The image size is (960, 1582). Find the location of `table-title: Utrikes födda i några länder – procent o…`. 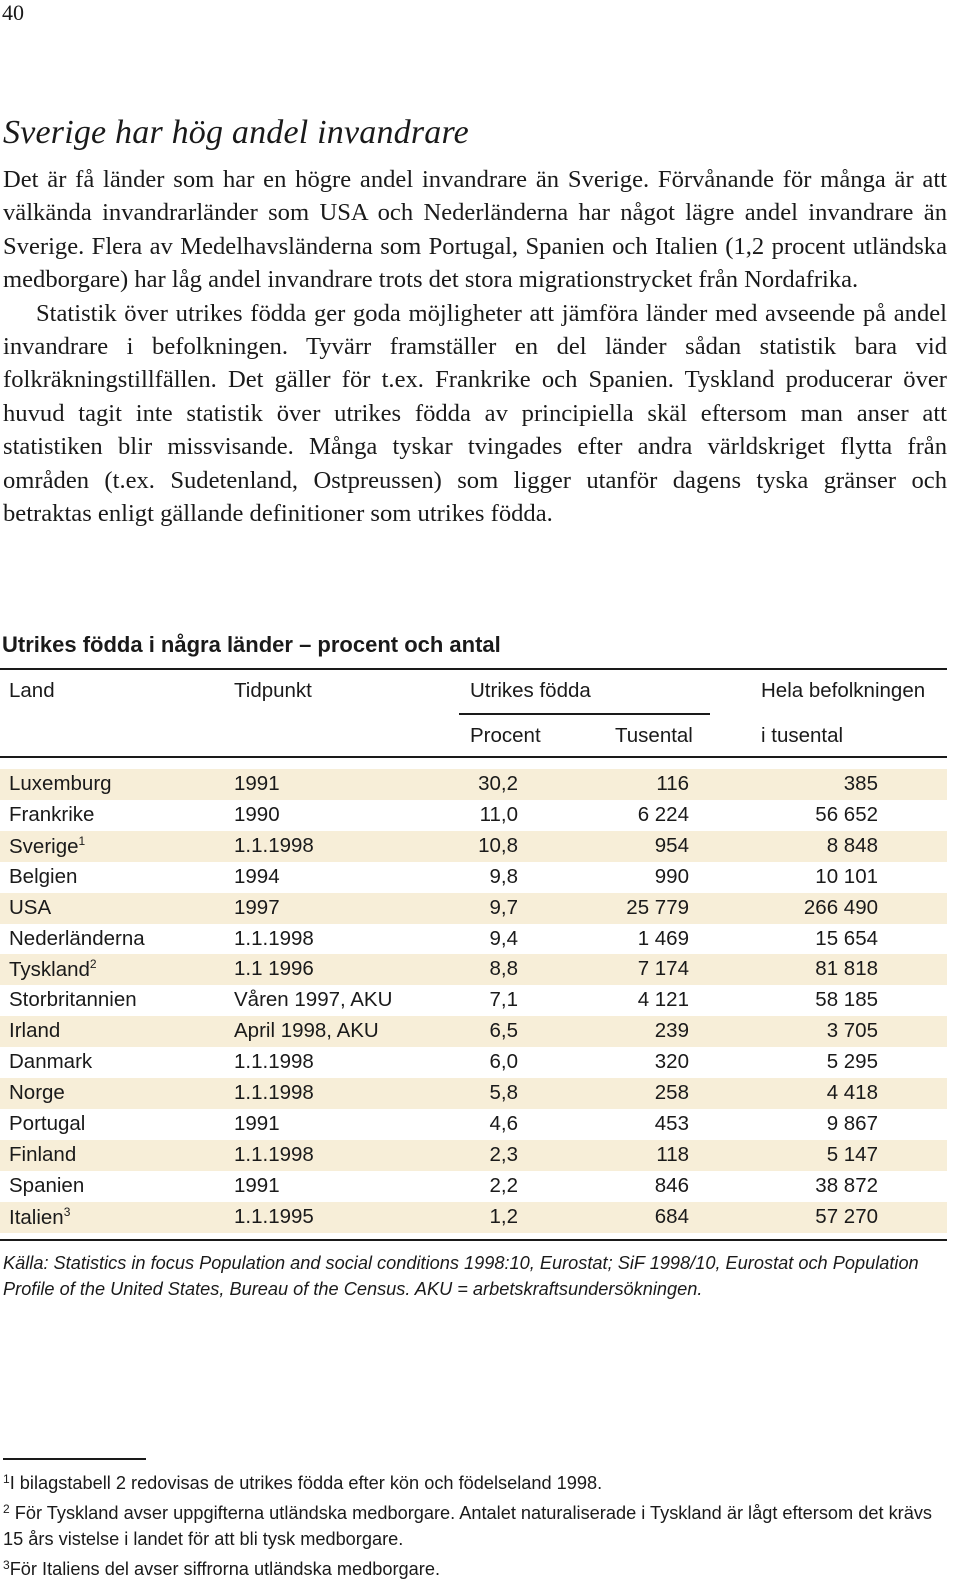

table-title: Utrikes födda i några länder – procent o… is located at coordinates (251, 644).